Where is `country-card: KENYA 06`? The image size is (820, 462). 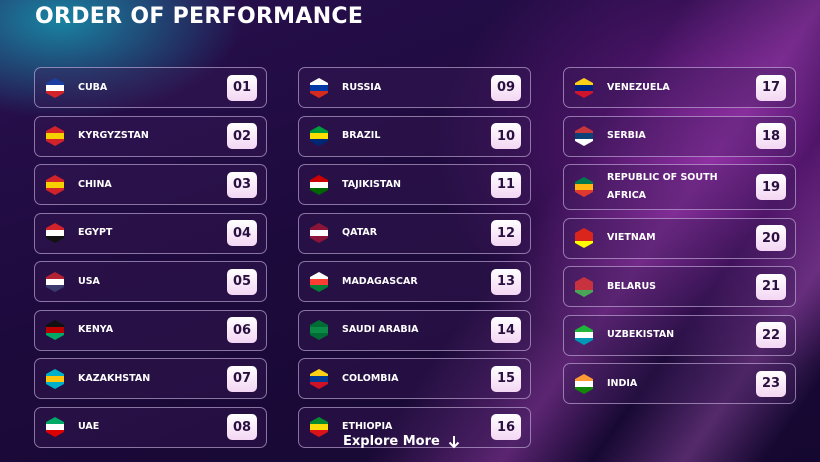 country-card: KENYA 06 is located at coordinates (150, 330).